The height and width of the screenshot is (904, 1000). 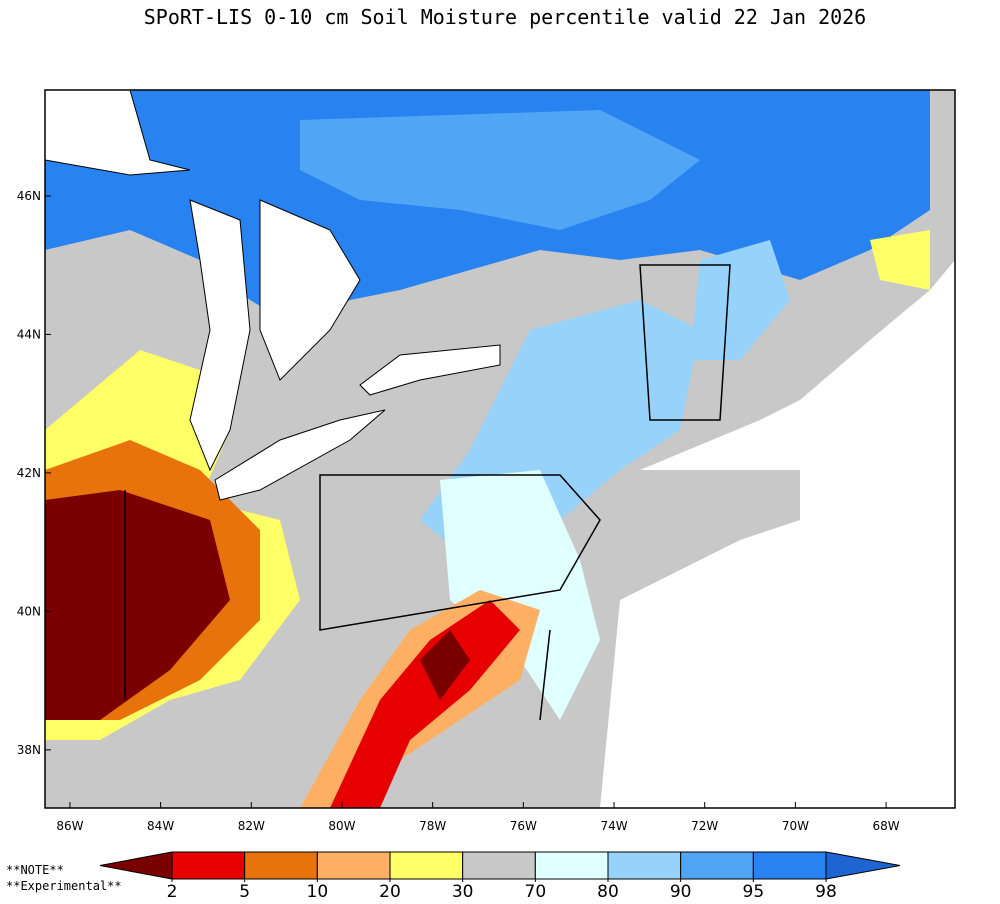 I want to click on light-blue-region, so click(x=740, y=300).